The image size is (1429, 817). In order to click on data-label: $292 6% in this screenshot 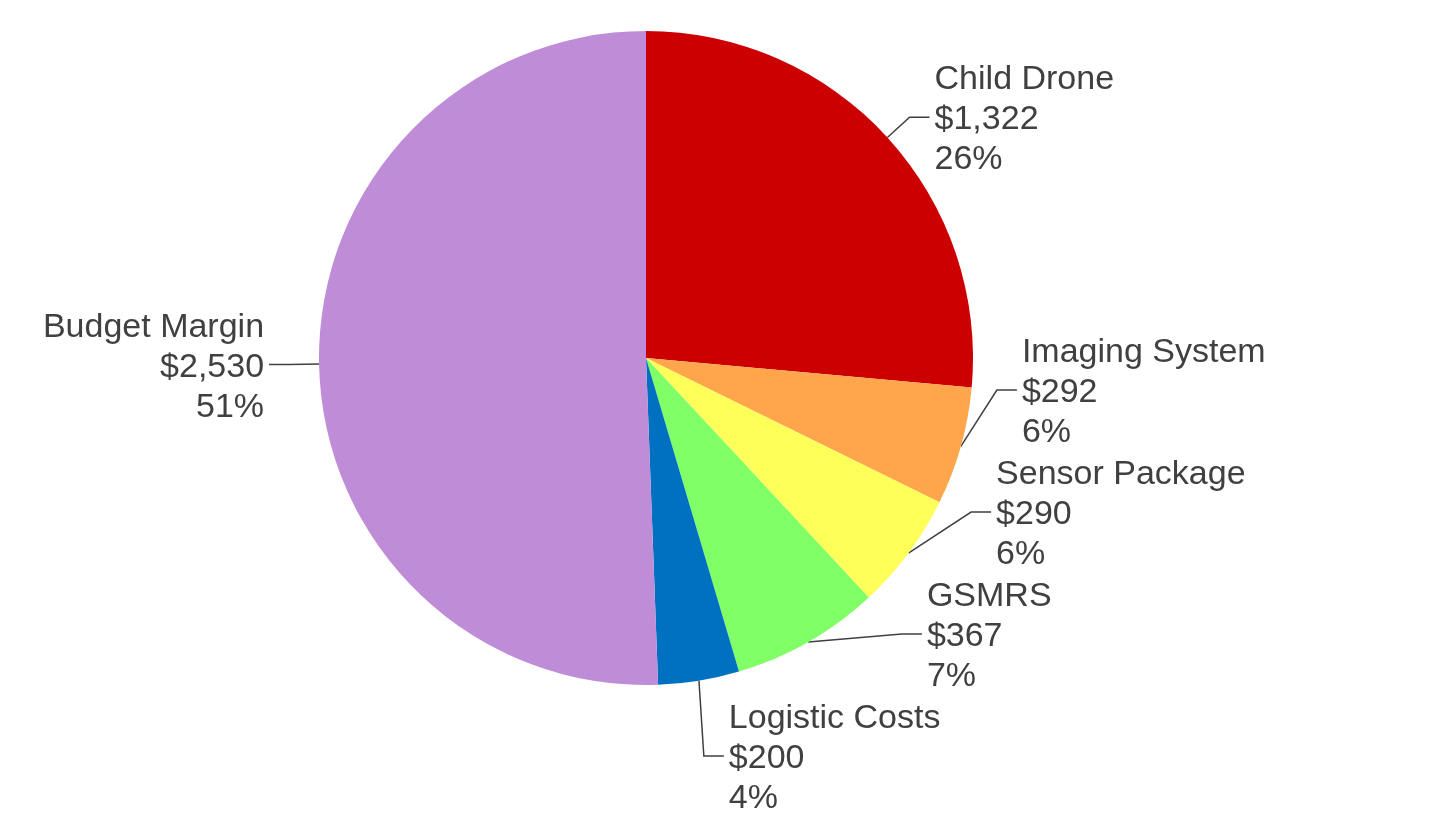, I will do `click(1059, 410)`.